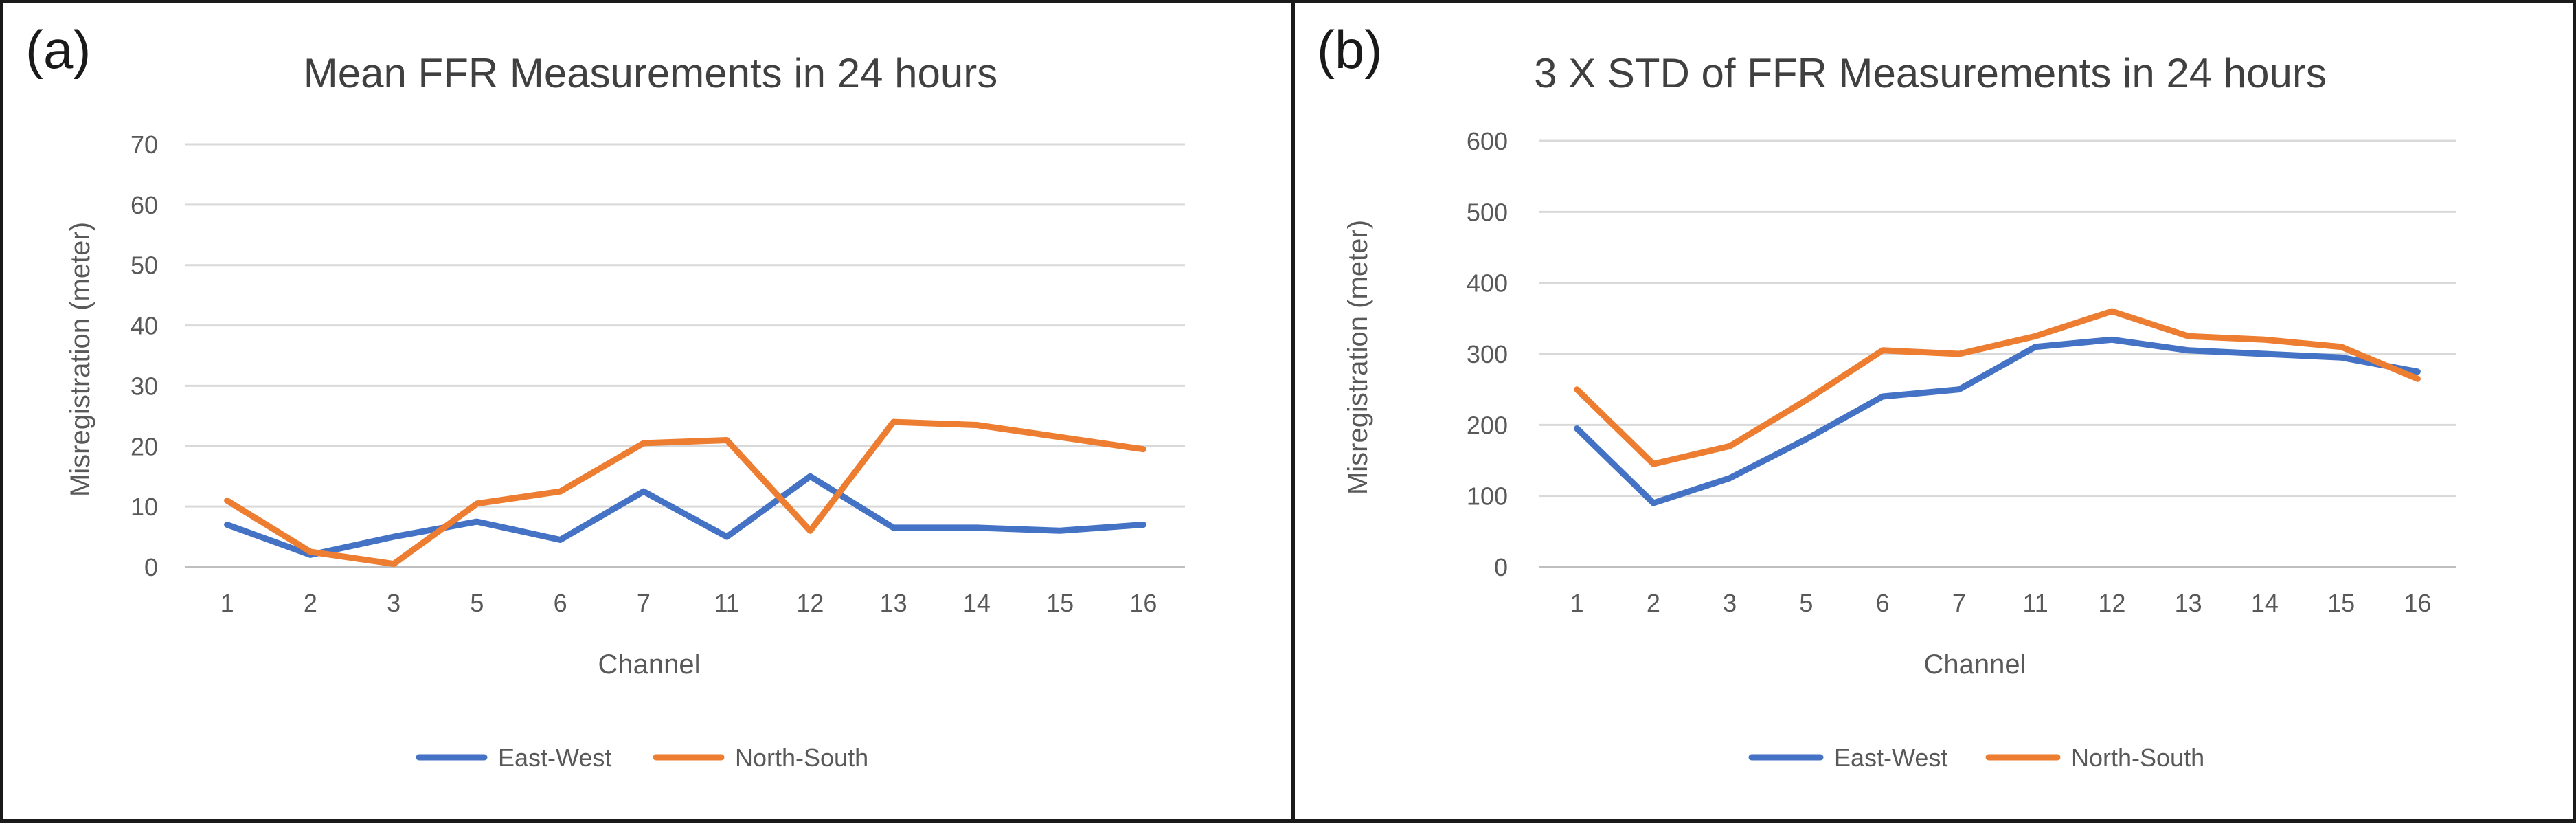 This screenshot has width=2576, height=826. I want to click on series-line-north-south, so click(1997, 387).